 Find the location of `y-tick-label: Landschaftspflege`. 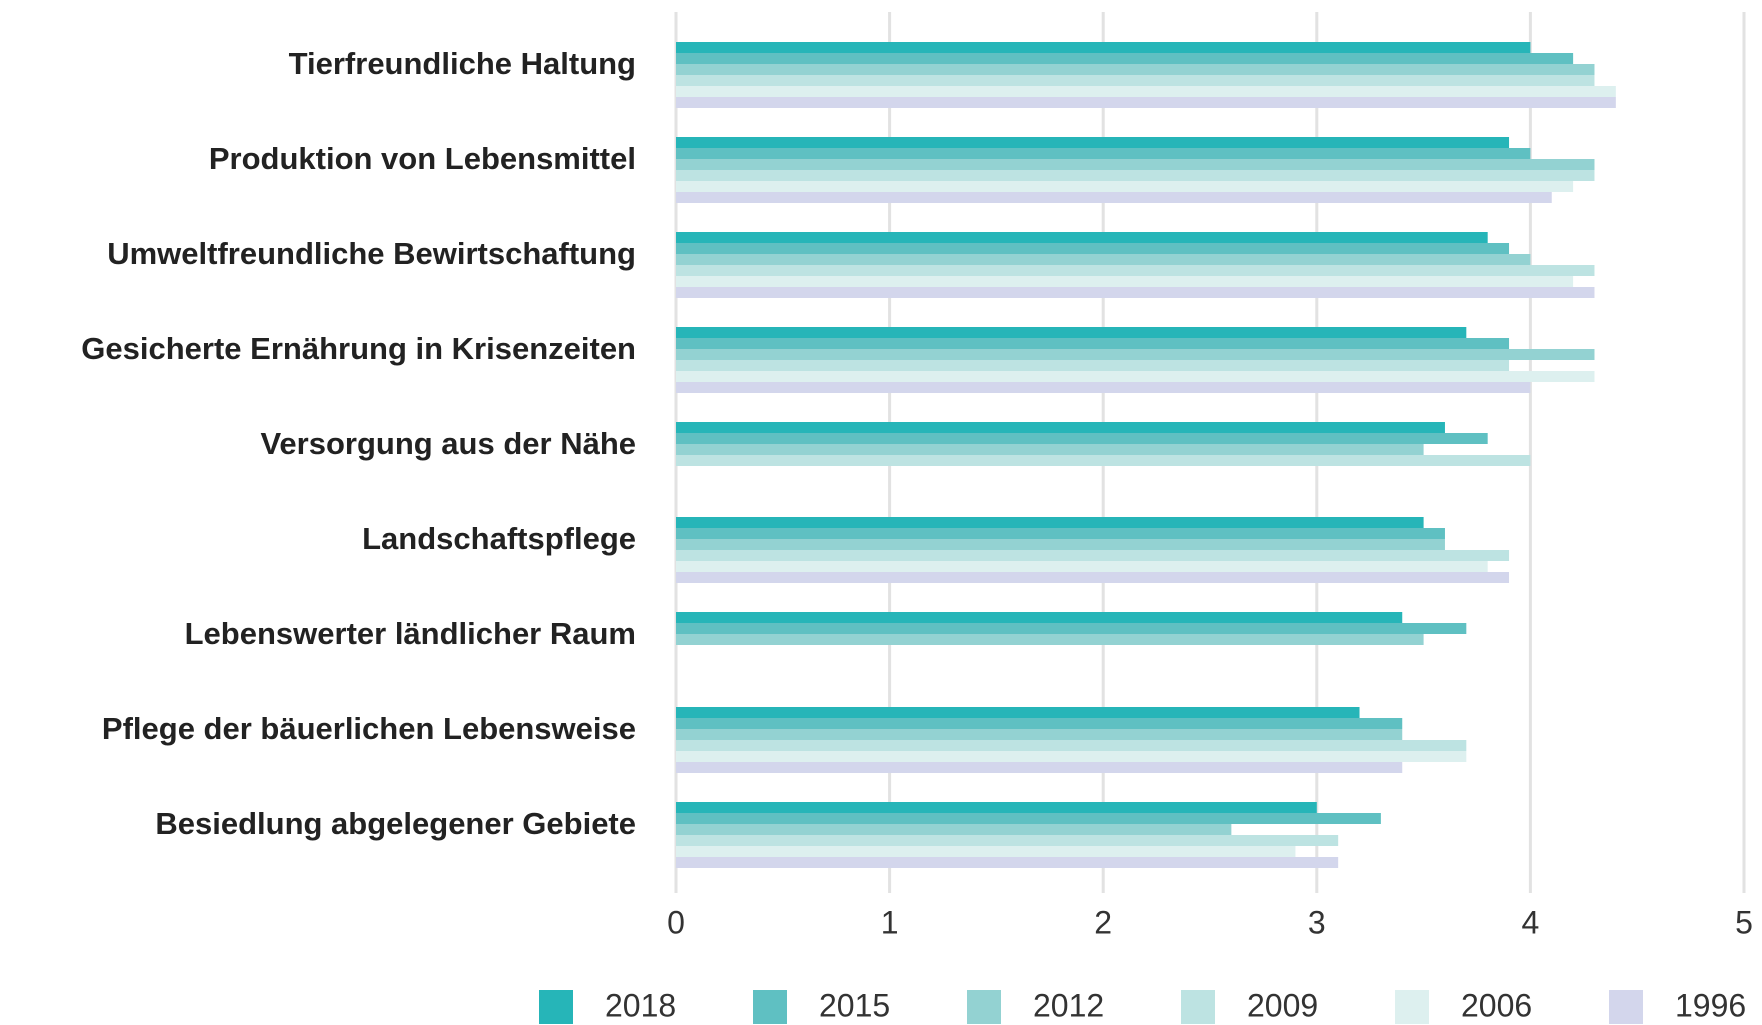

y-tick-label: Landschaftspflege is located at coordinates (499, 538).